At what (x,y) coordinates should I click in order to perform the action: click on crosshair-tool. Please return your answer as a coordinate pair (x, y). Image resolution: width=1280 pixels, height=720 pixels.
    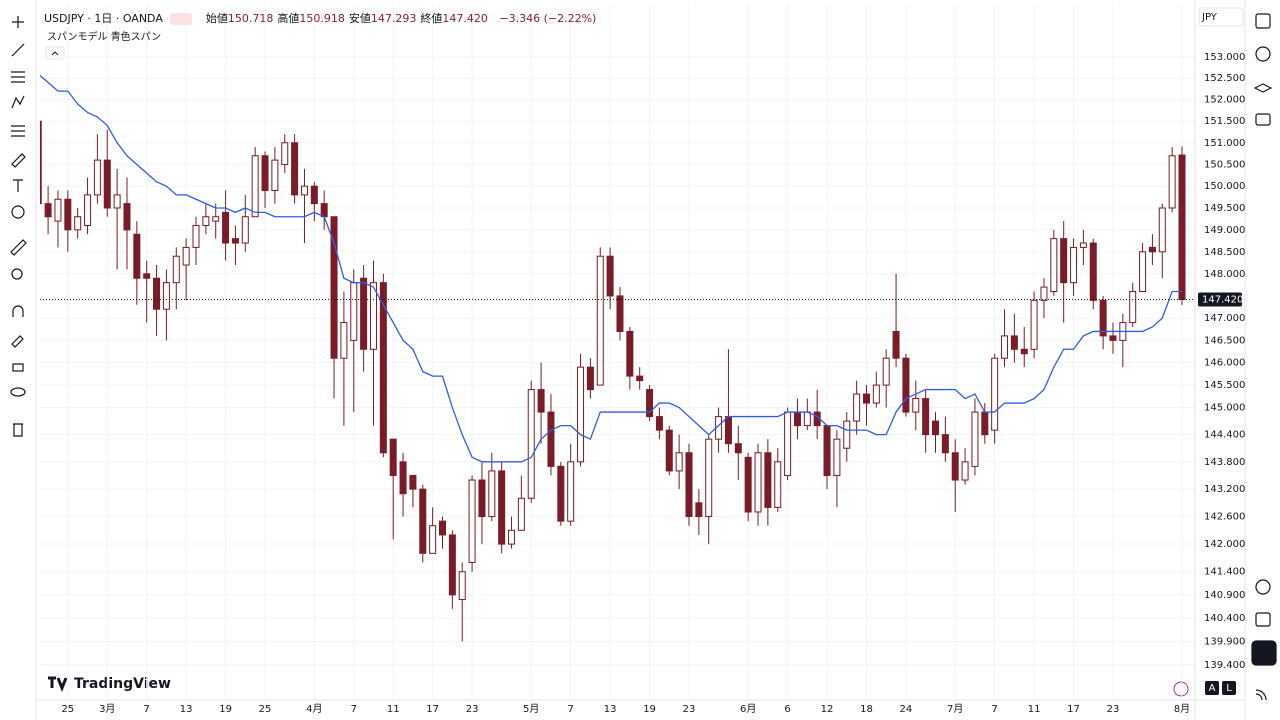
    Looking at the image, I should click on (18, 22).